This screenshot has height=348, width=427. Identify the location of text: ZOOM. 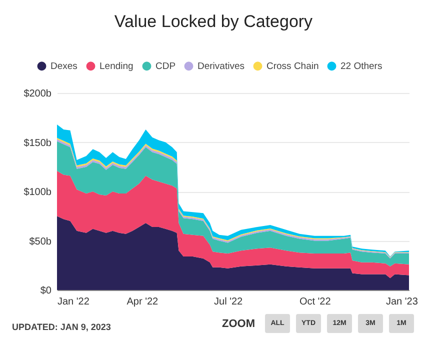
(238, 324).